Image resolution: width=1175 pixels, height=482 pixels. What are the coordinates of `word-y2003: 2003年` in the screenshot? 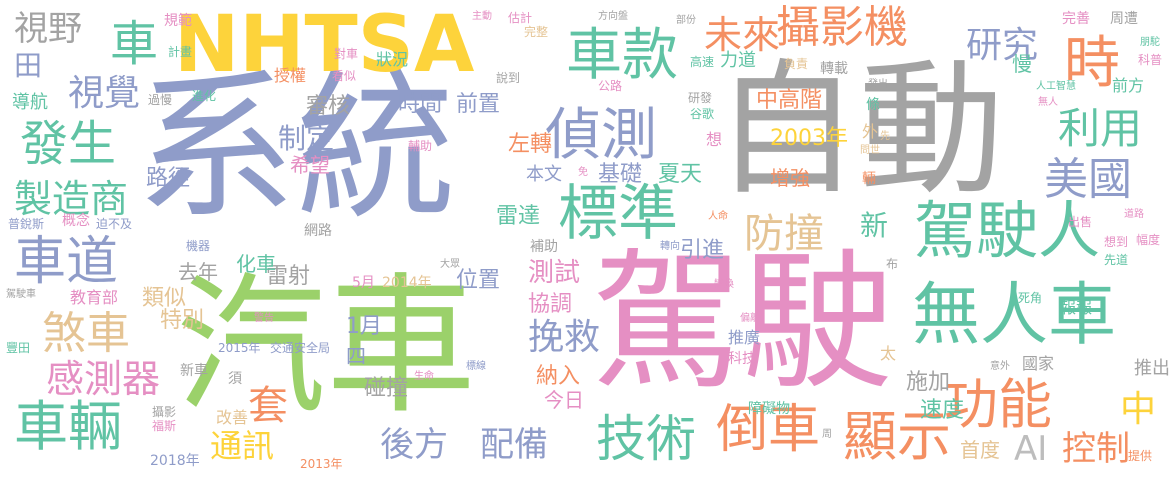 It's located at (809, 138).